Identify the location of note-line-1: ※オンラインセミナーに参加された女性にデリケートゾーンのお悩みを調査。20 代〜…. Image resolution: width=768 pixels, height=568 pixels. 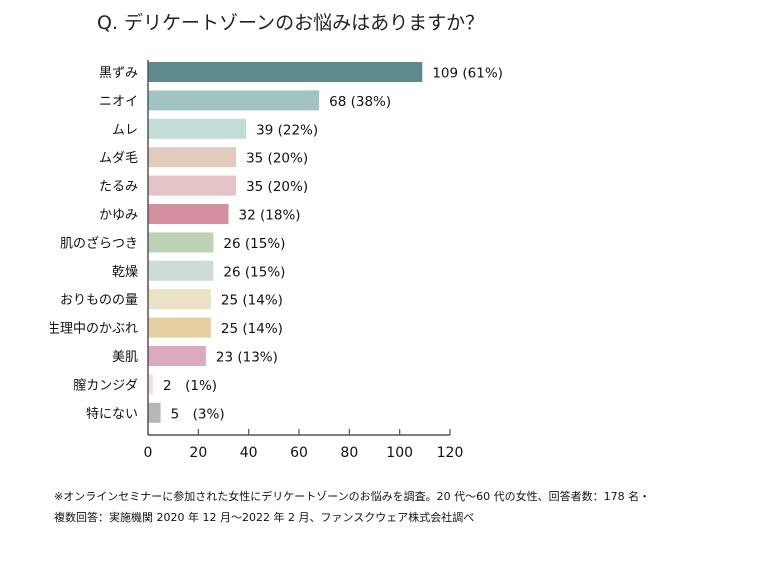
(352, 496).